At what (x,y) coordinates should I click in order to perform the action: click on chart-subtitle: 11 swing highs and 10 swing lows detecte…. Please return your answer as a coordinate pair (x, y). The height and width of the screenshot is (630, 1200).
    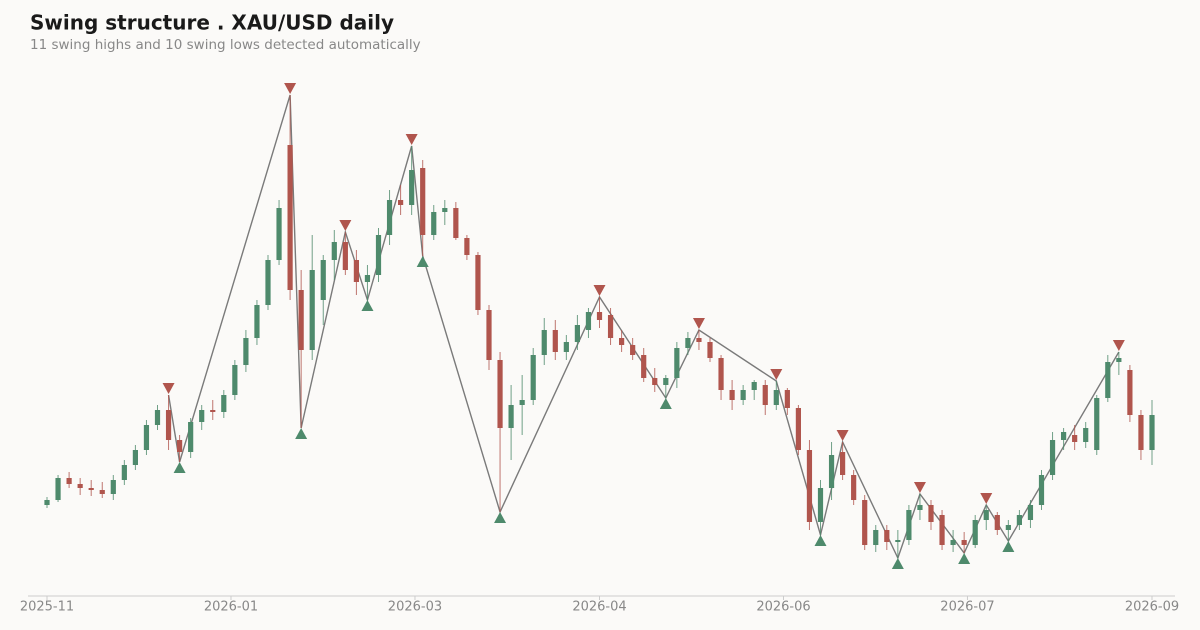
    Looking at the image, I should click on (225, 45).